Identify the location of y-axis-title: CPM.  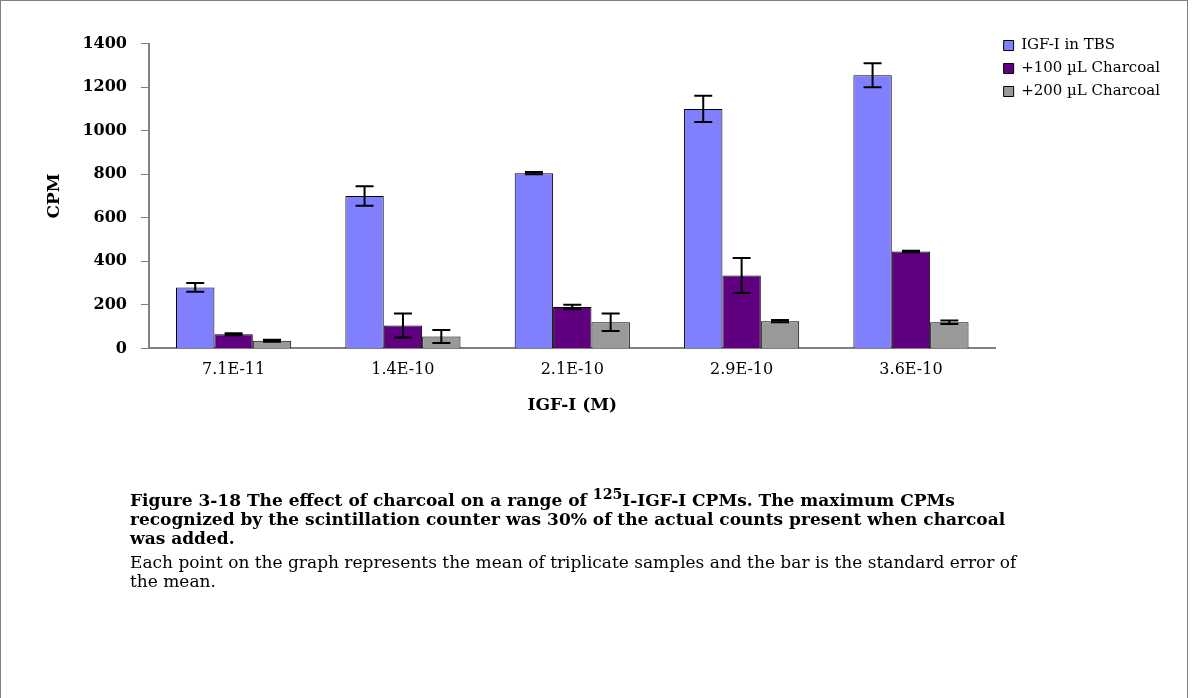
(52, 196).